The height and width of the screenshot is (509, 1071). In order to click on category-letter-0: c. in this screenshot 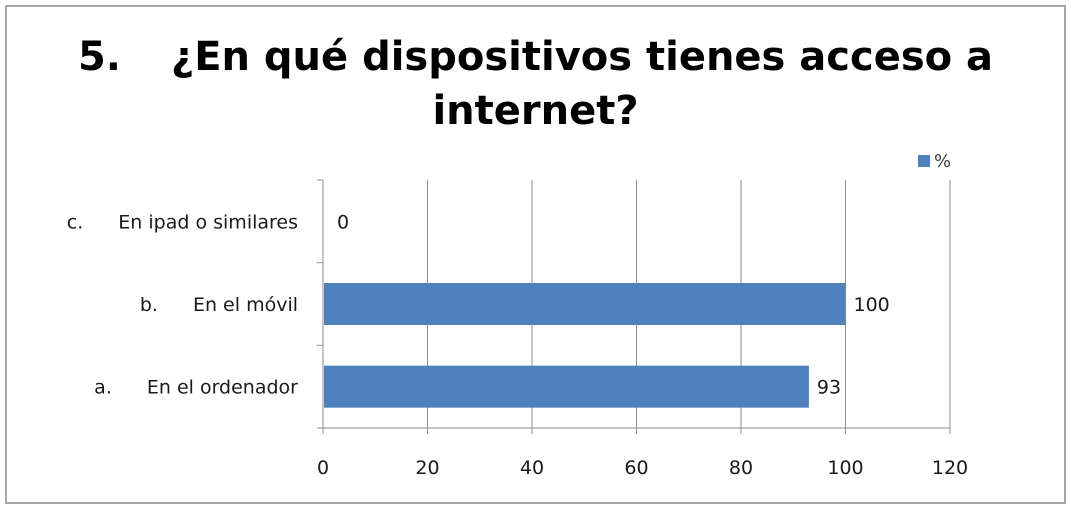, I will do `click(75, 222)`.